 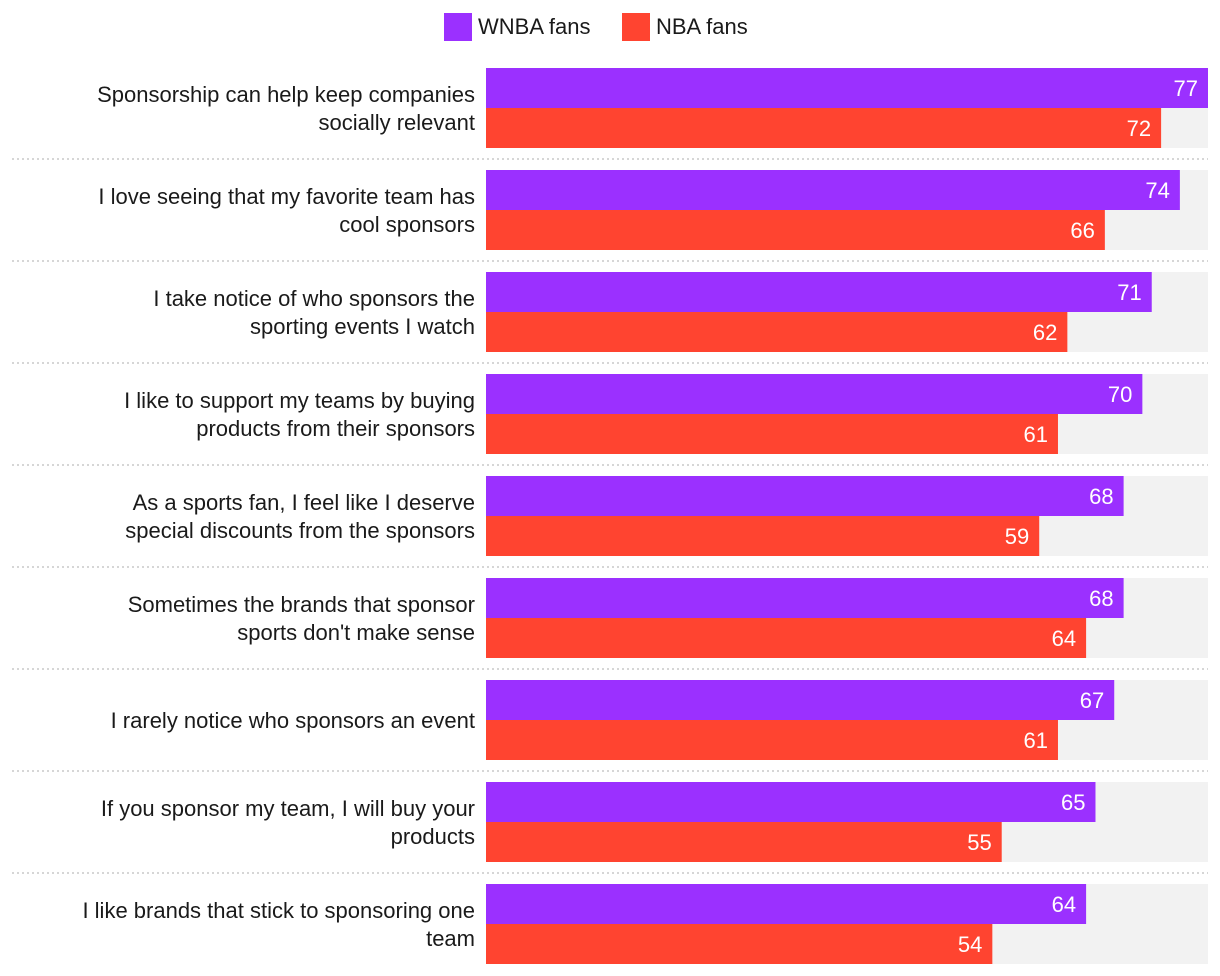 What do you see at coordinates (1139, 128) in the screenshot?
I see `nba-value-label: 72` at bounding box center [1139, 128].